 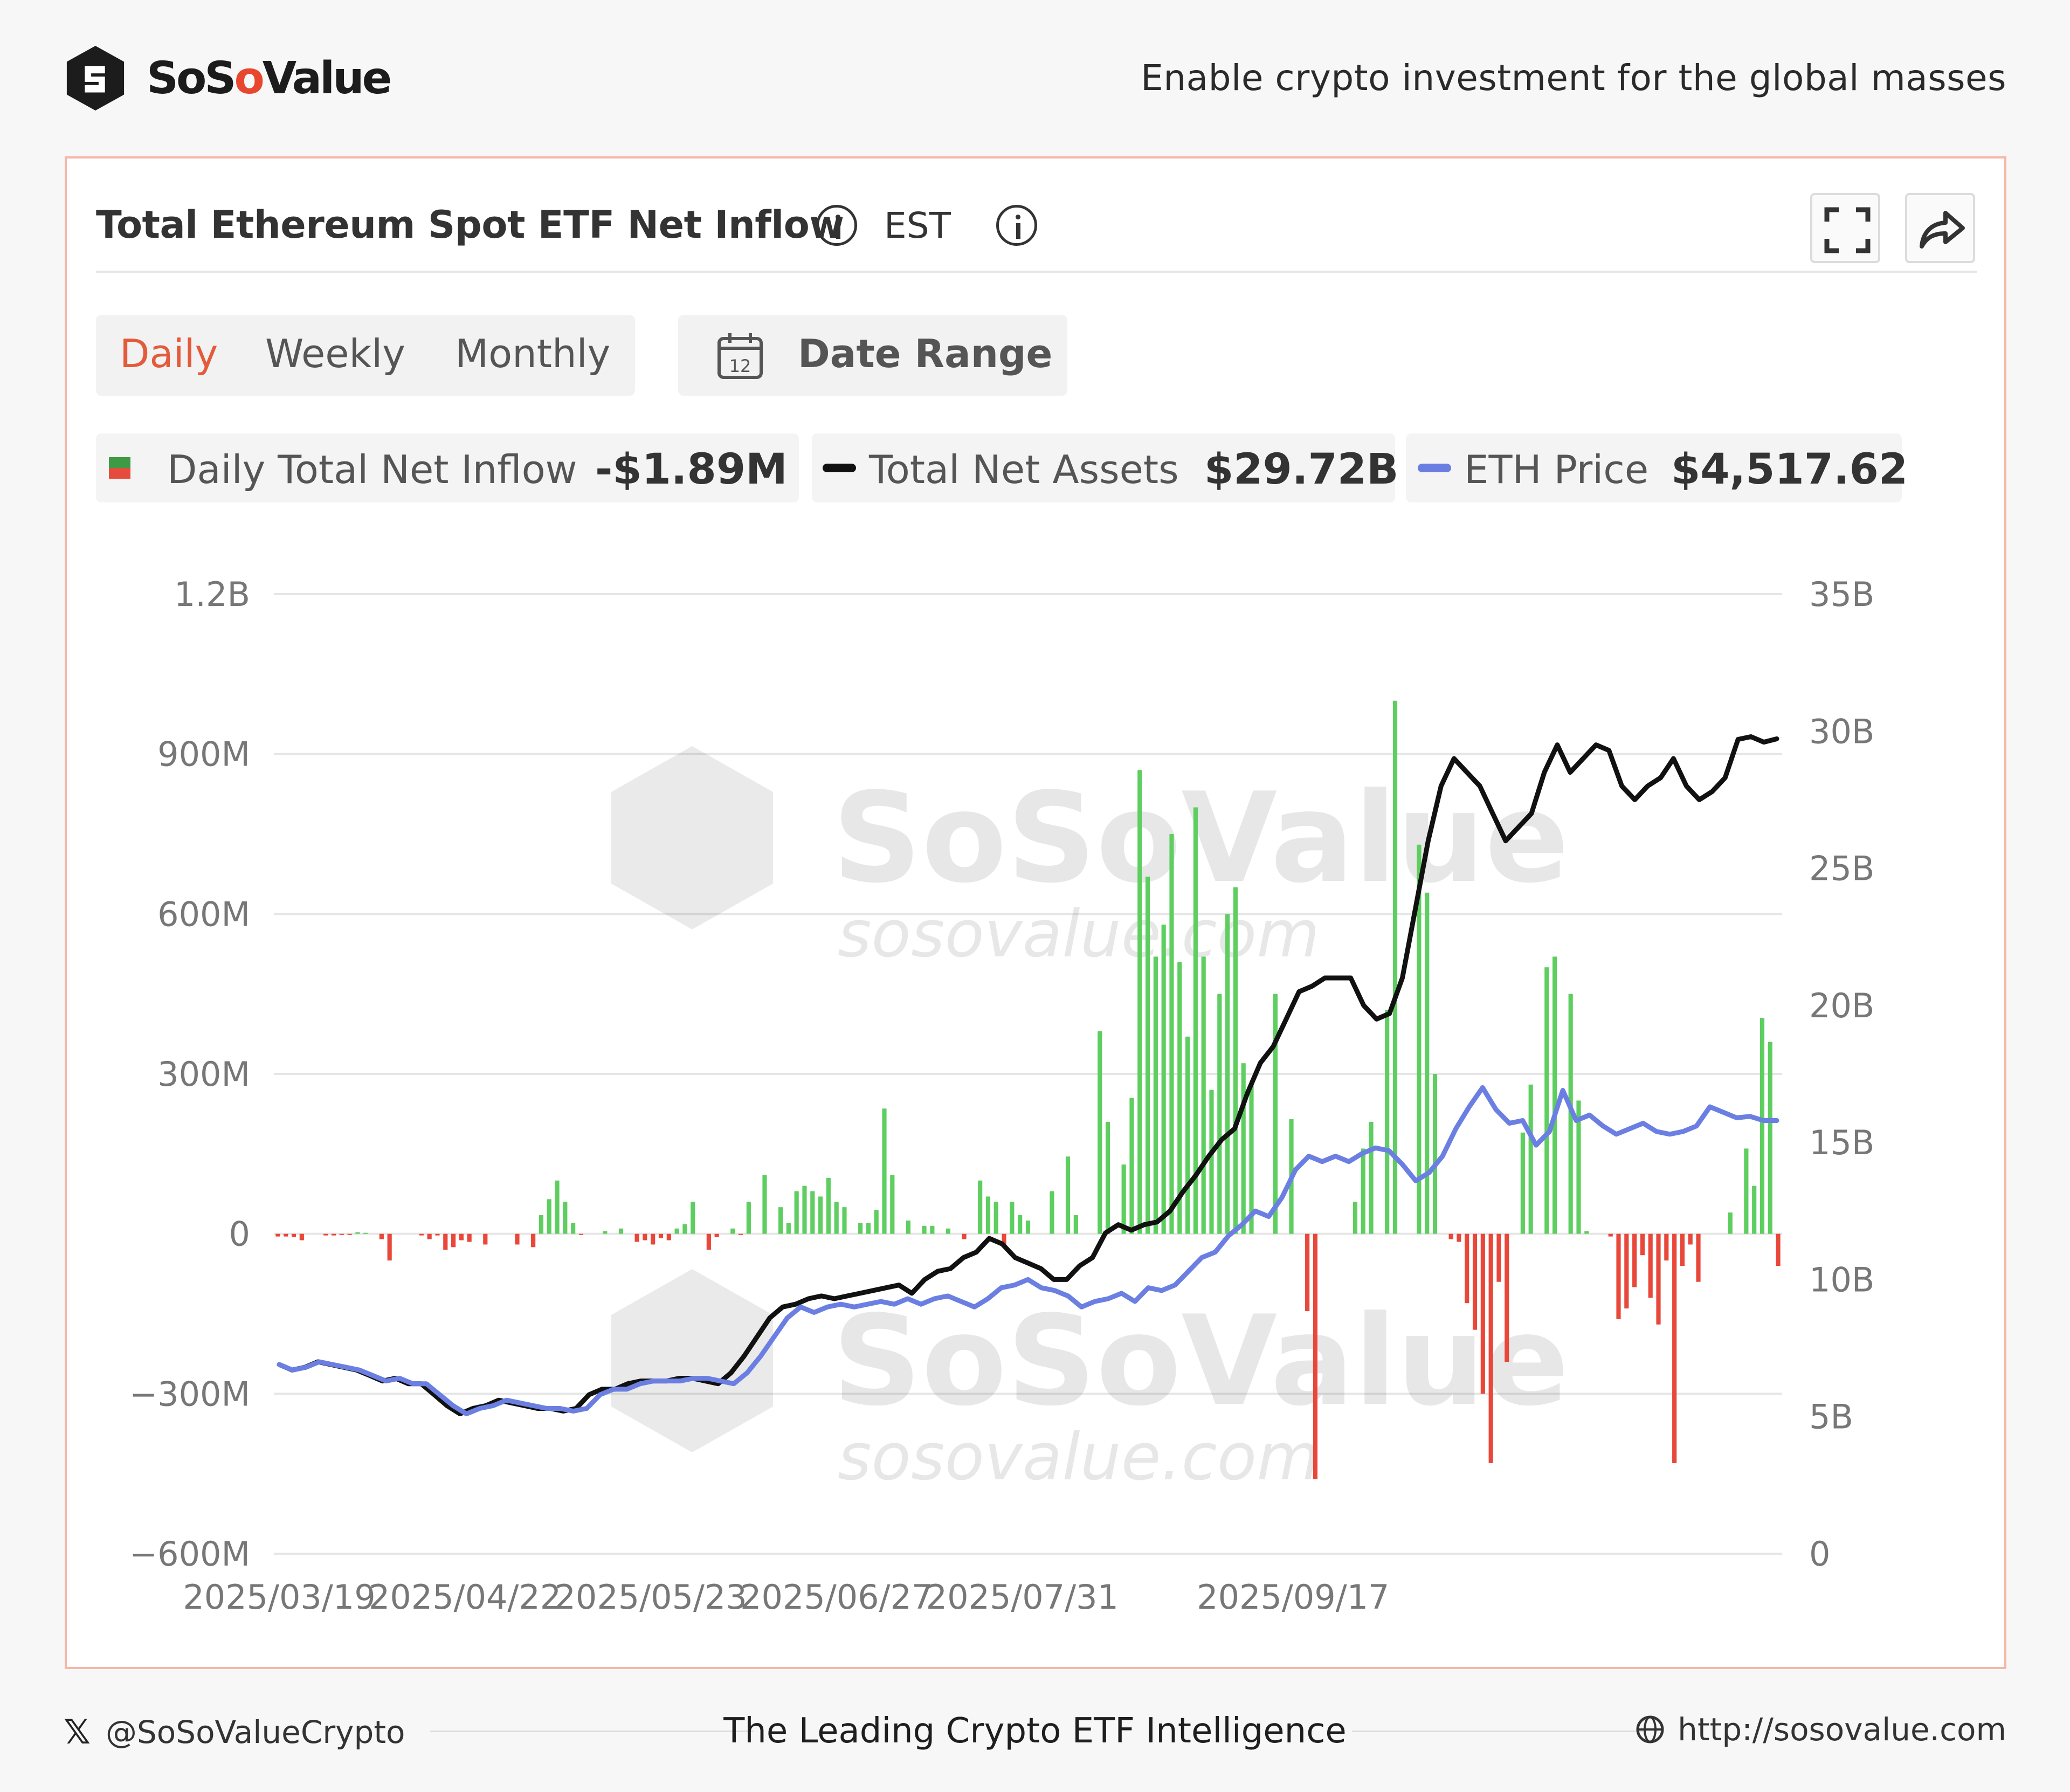 I want to click on footer-handle: @SoSoValueCrypto, so click(x=255, y=1731).